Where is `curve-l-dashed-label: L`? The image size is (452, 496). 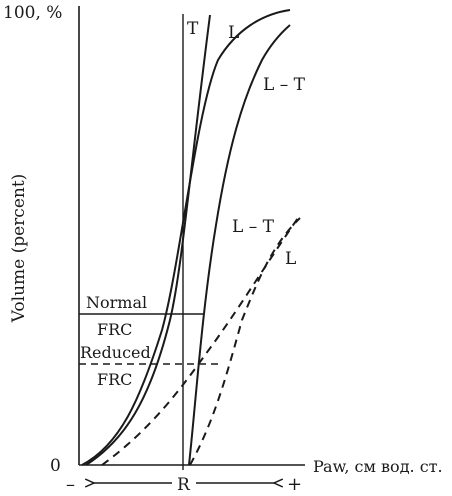 curve-l-dashed-label: L is located at coordinates (290, 259).